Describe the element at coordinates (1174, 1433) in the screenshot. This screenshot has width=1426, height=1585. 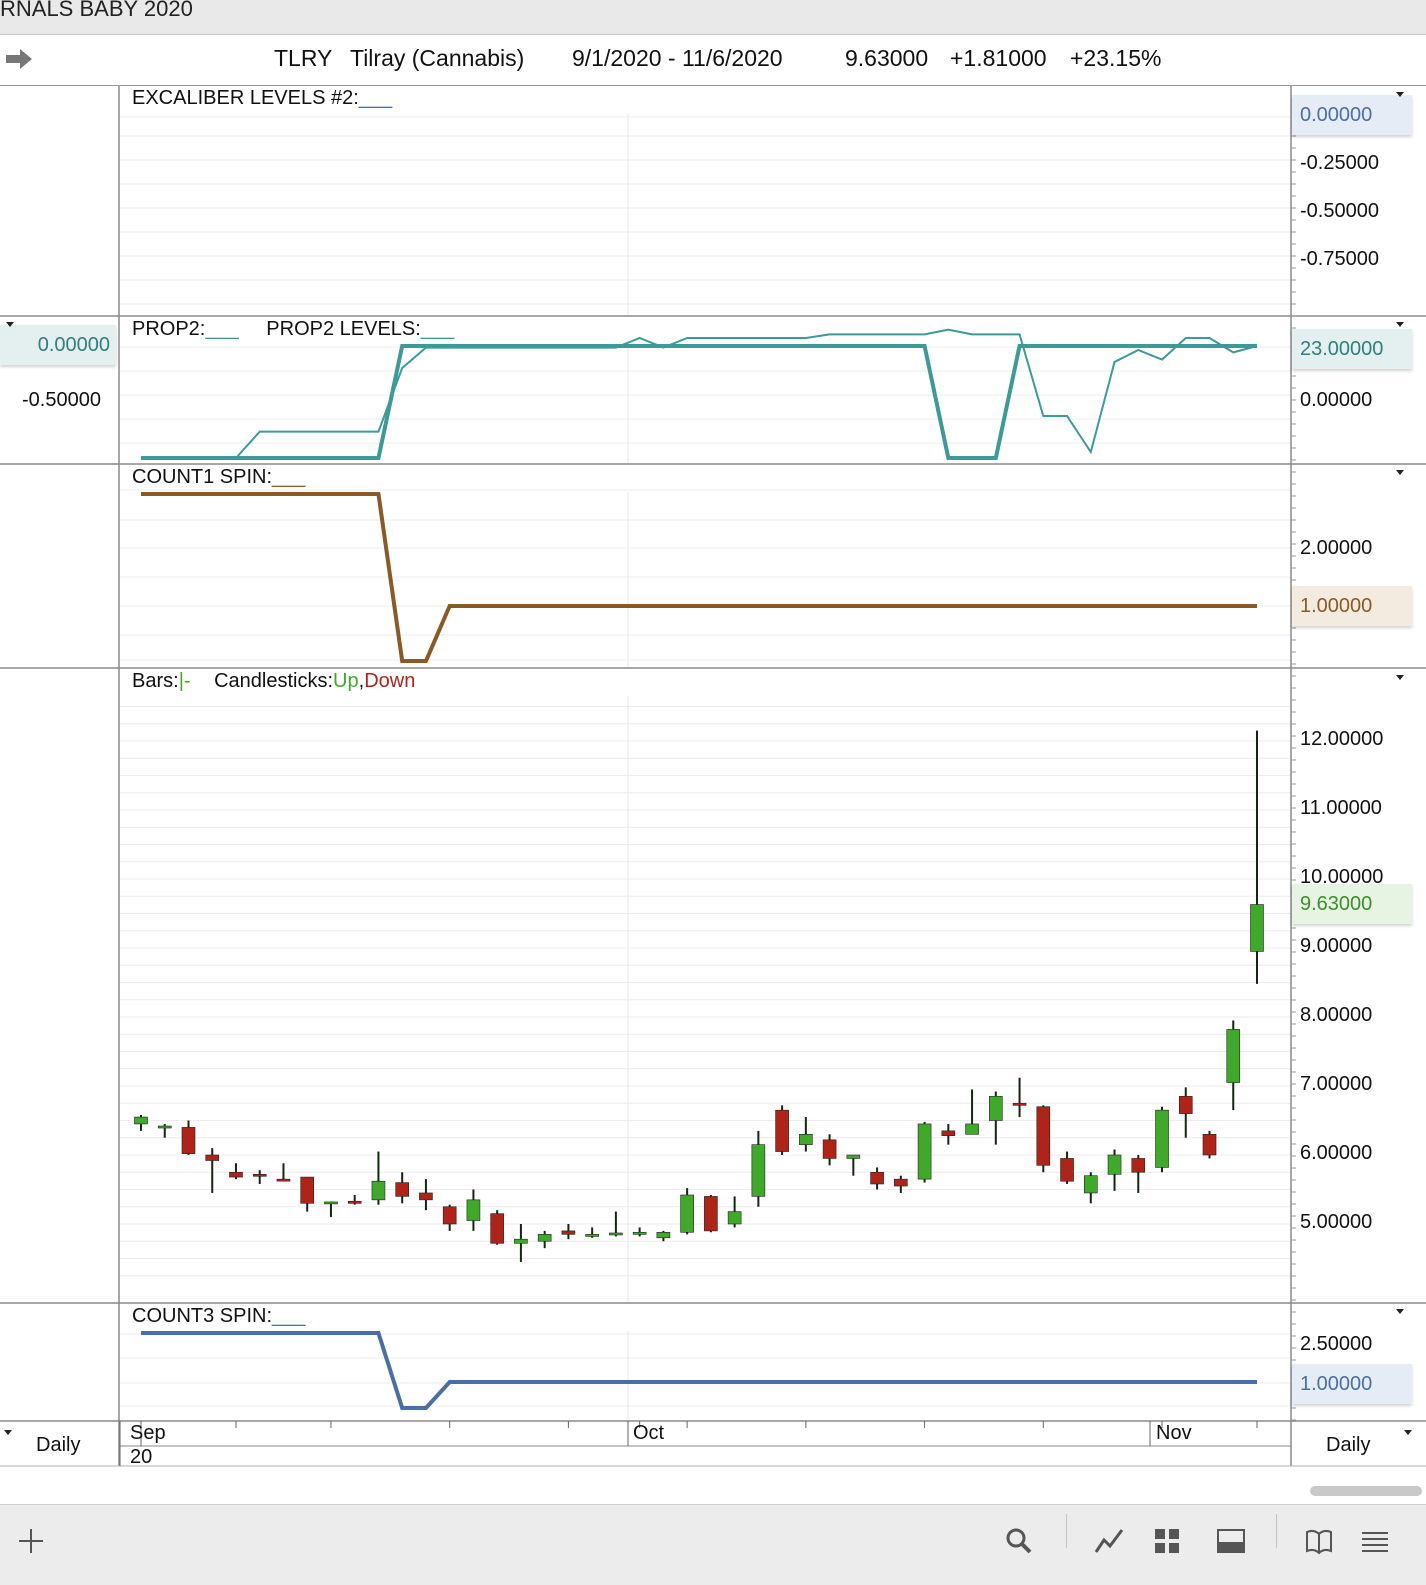
I see `x-label-nov: Nov` at that location.